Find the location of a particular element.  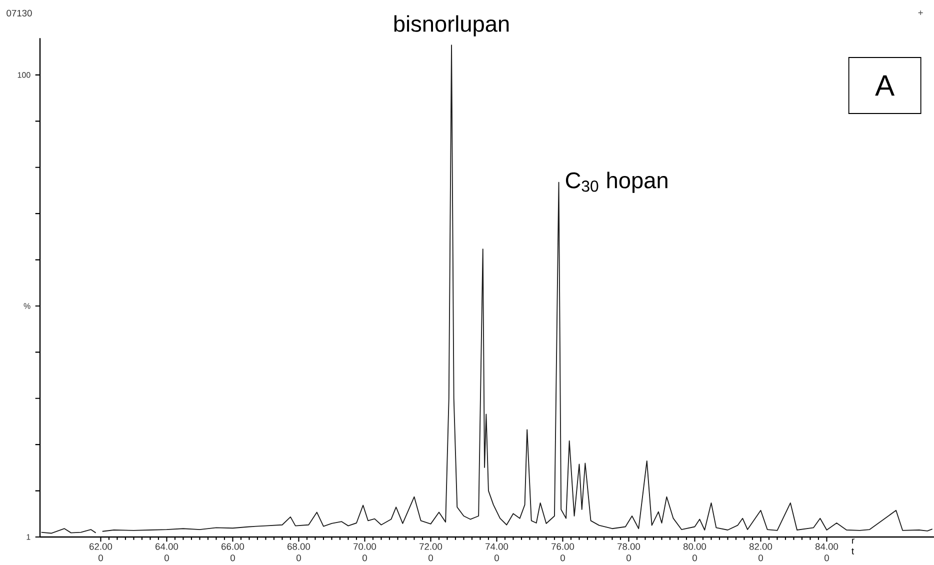

x-tick-label: 64.00 is located at coordinates (167, 546).